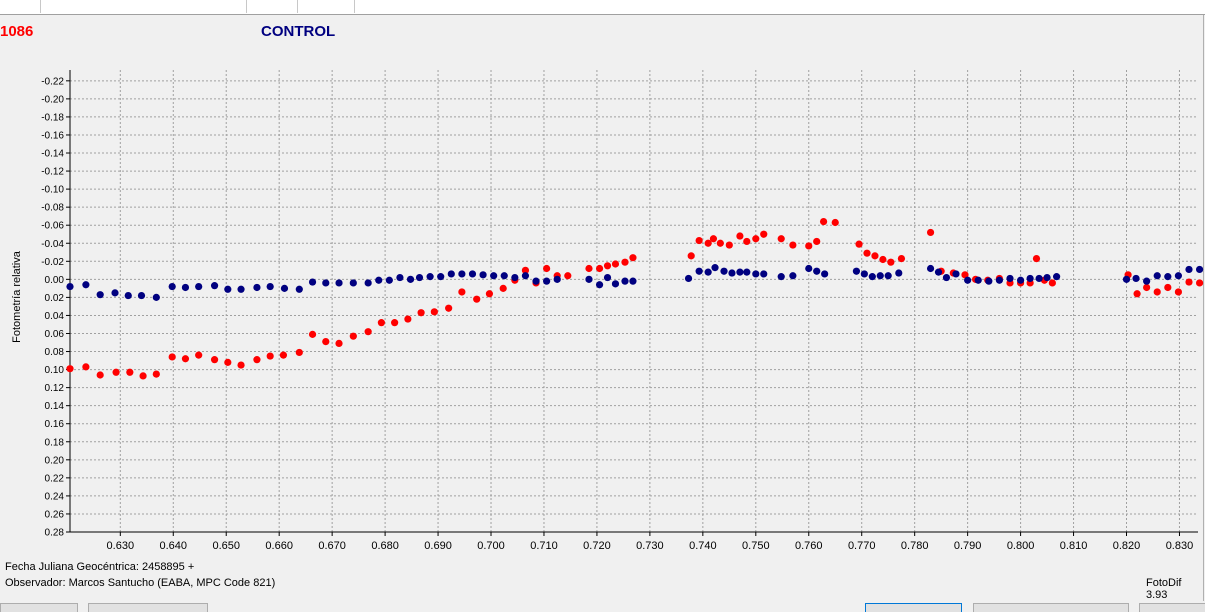 The image size is (1205, 612). Describe the element at coordinates (602, 607) in the screenshot. I see `bottom-button-bar` at that location.